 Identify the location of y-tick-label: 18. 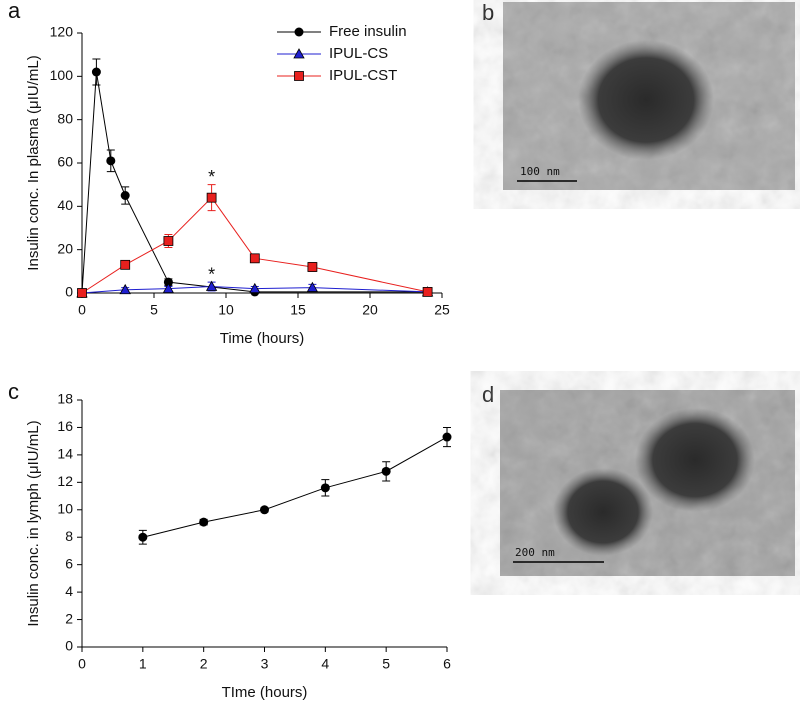
(65, 399).